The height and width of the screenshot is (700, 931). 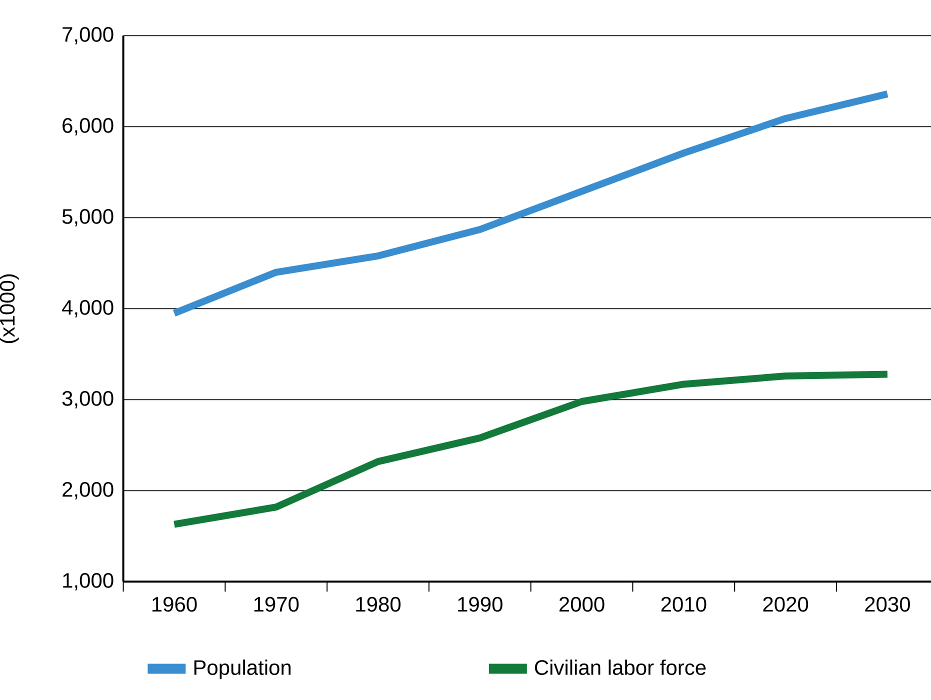 What do you see at coordinates (88, 399) in the screenshot?
I see `y-tick-label: 3,000` at bounding box center [88, 399].